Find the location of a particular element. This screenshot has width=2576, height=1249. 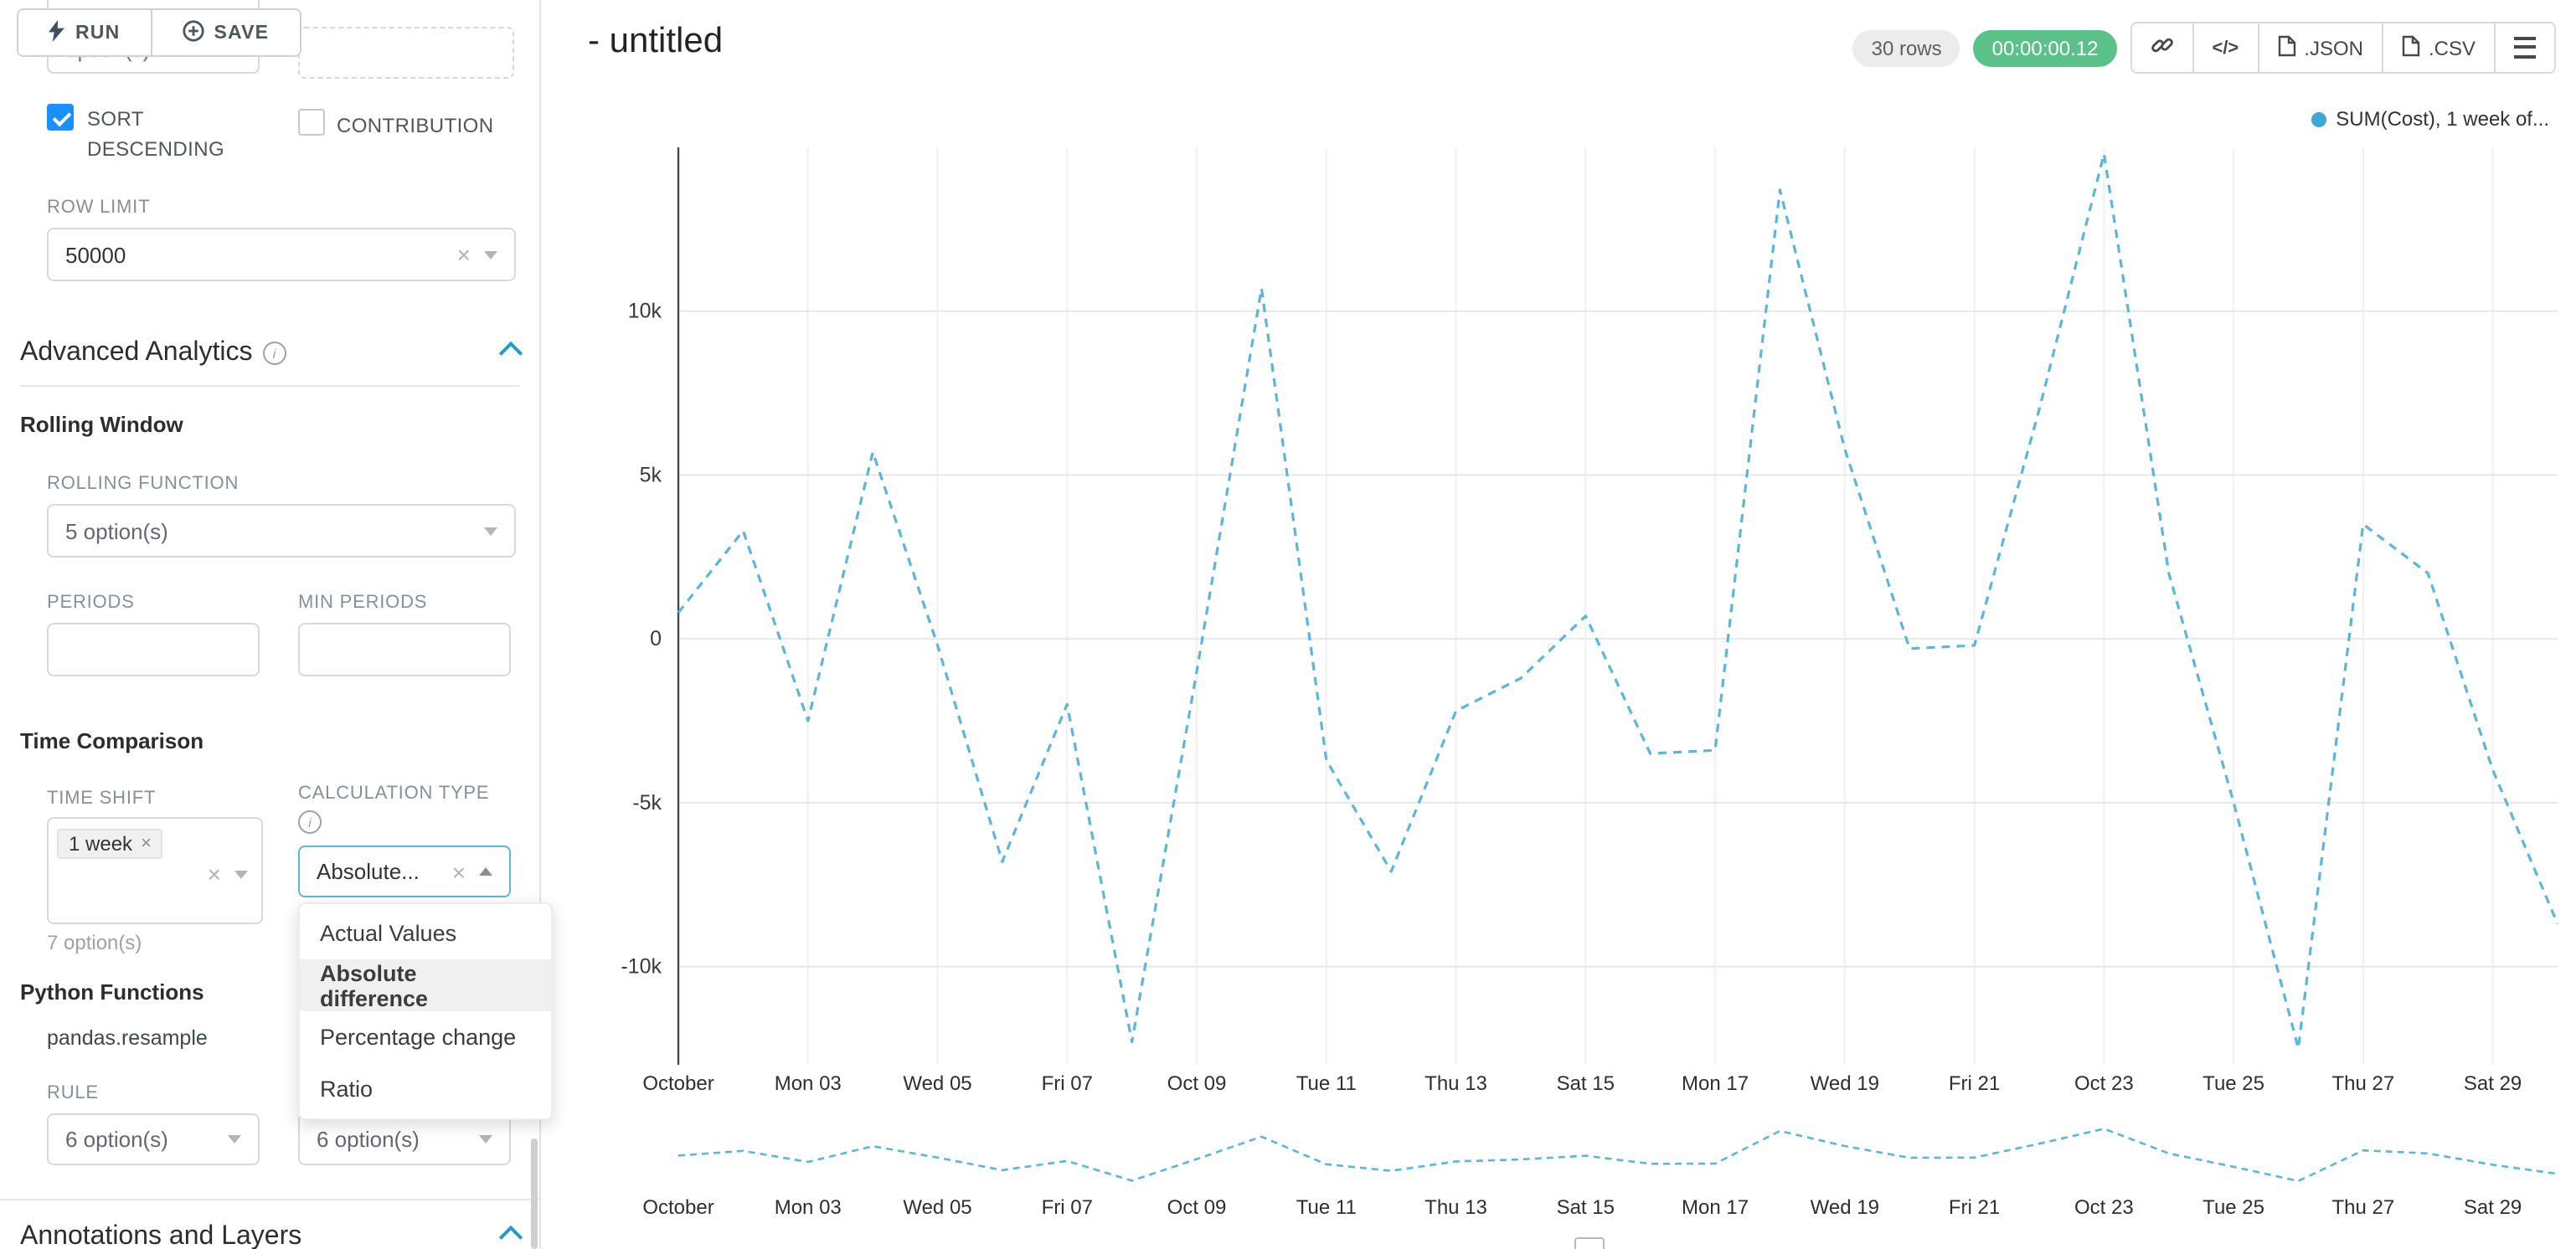

timer-badge: 00:00:00.12 is located at coordinates (2045, 47).